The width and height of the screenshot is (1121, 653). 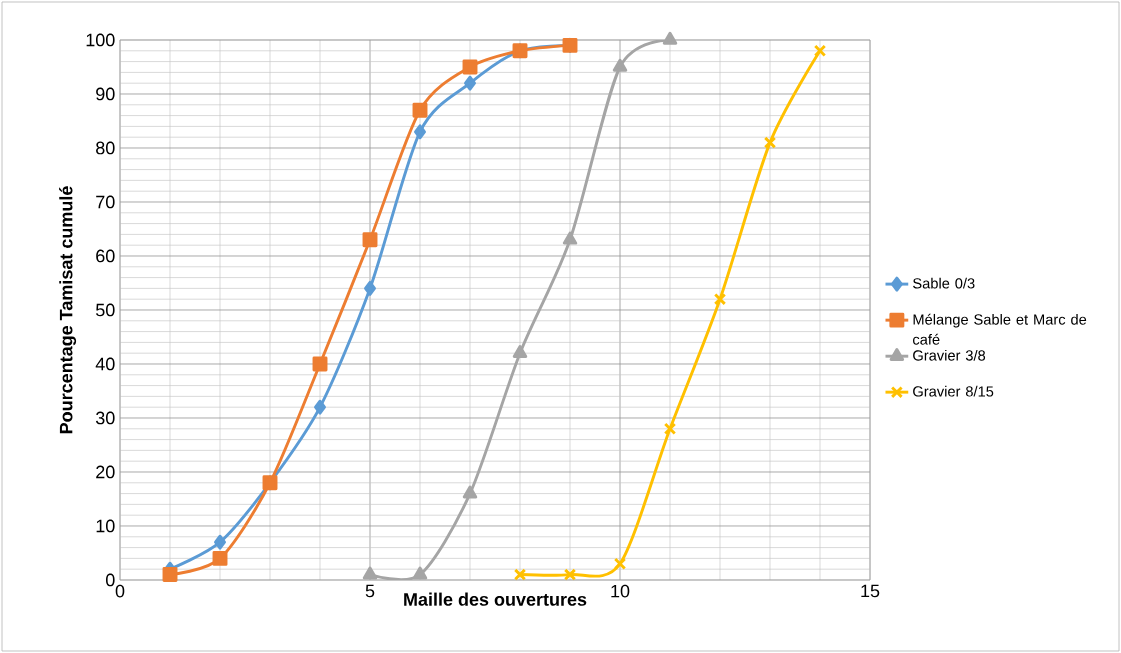 I want to click on x-tick-label: 0, so click(x=120, y=591).